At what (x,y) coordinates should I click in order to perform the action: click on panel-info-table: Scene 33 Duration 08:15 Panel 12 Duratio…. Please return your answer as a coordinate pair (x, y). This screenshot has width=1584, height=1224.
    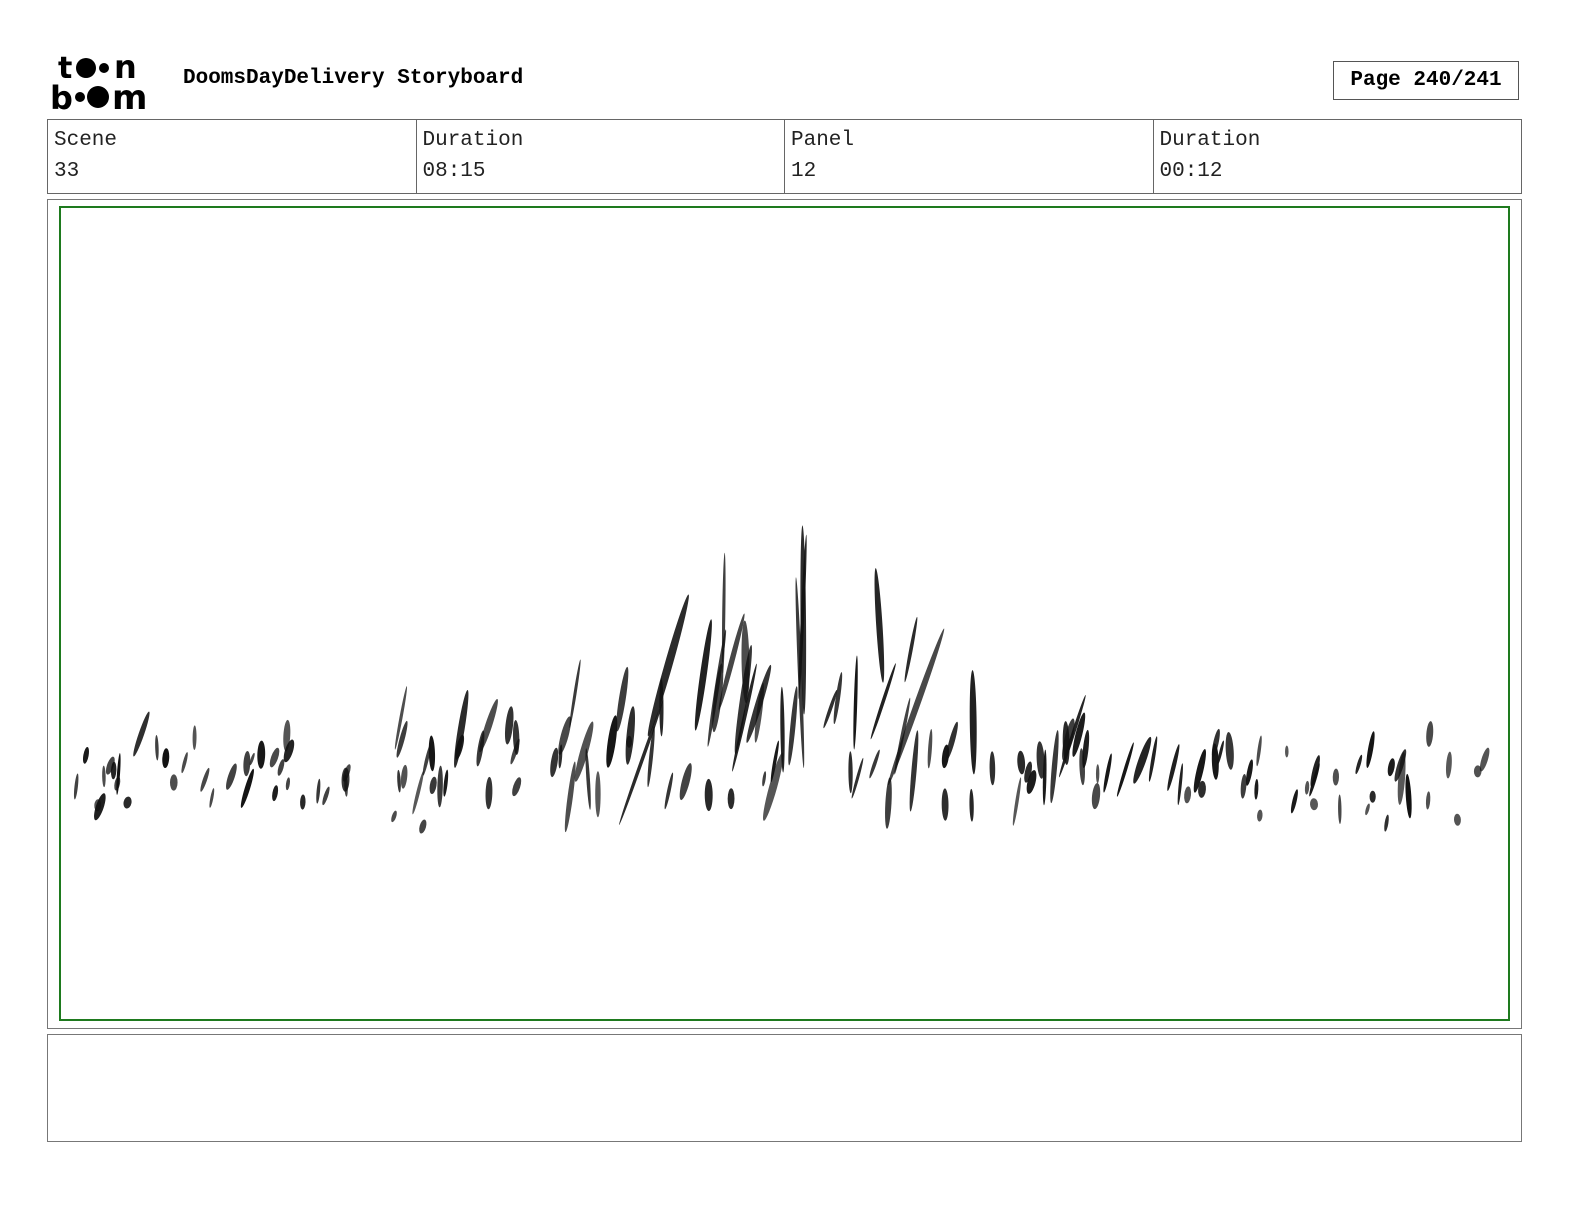
    Looking at the image, I should click on (784, 156).